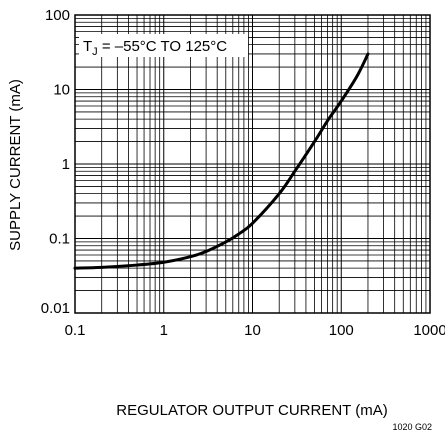 Image resolution: width=445 pixels, height=435 pixels. What do you see at coordinates (87, 46) in the screenshot?
I see `annotation-prefix: T` at bounding box center [87, 46].